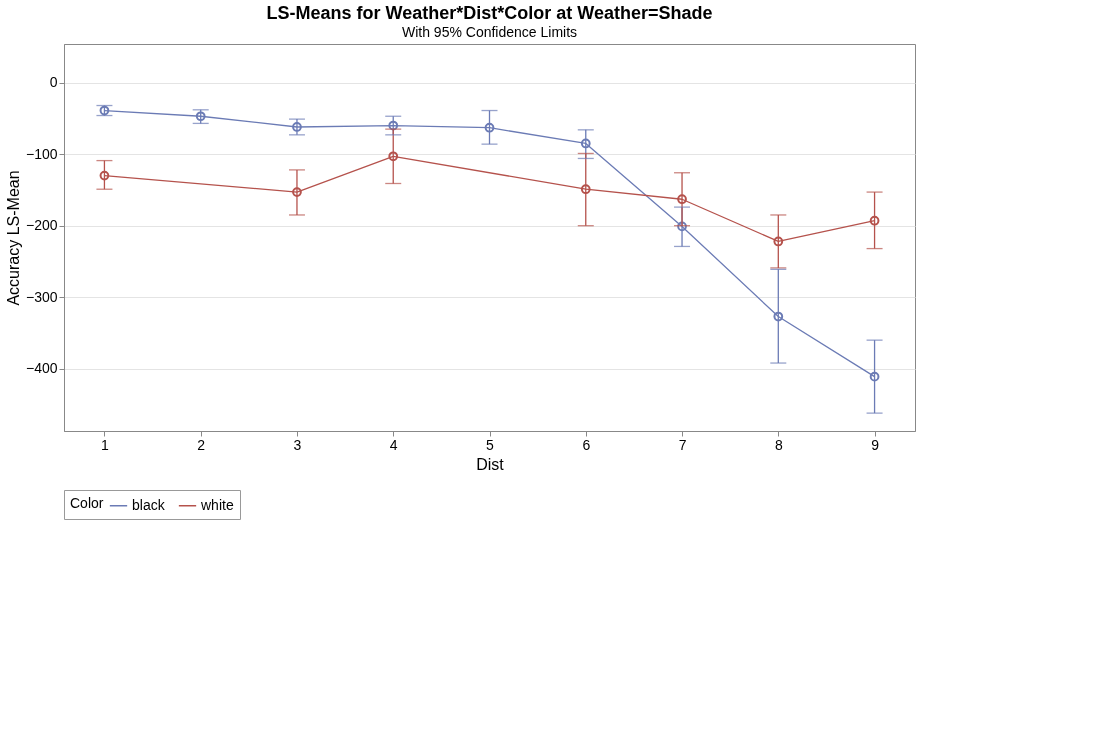  Describe the element at coordinates (41, 368) in the screenshot. I see `y-tick-label: −400` at that location.